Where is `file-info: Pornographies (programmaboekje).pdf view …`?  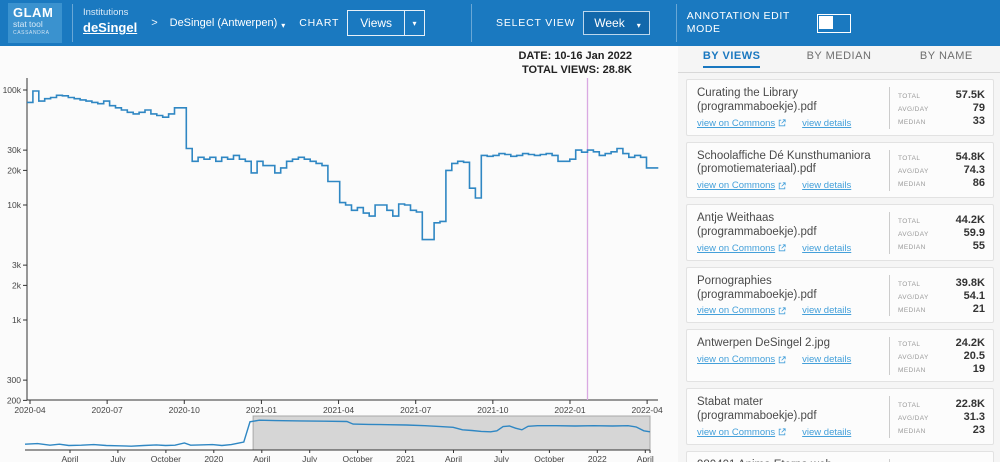 file-info: Pornographies (programmaboekje).pdf view … is located at coordinates (789, 296).